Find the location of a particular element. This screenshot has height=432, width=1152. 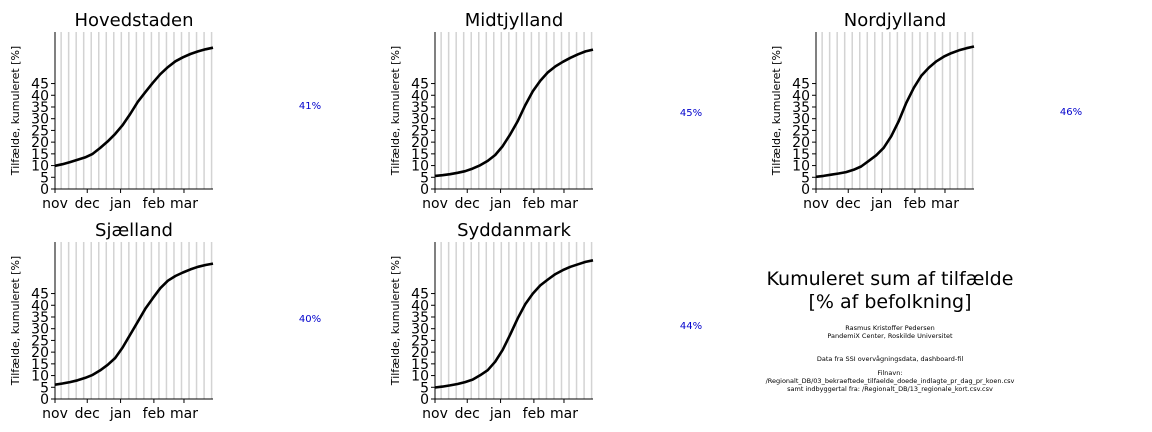

percent-annotation: 46% is located at coordinates (1071, 112).